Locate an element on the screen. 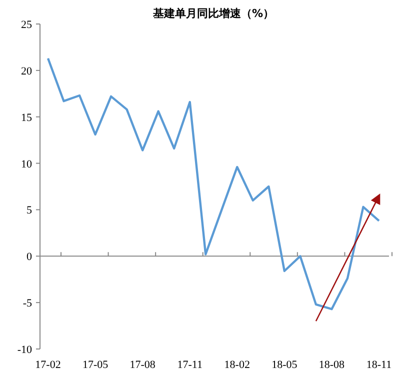  y-tick-label: 0 is located at coordinates (29, 257).